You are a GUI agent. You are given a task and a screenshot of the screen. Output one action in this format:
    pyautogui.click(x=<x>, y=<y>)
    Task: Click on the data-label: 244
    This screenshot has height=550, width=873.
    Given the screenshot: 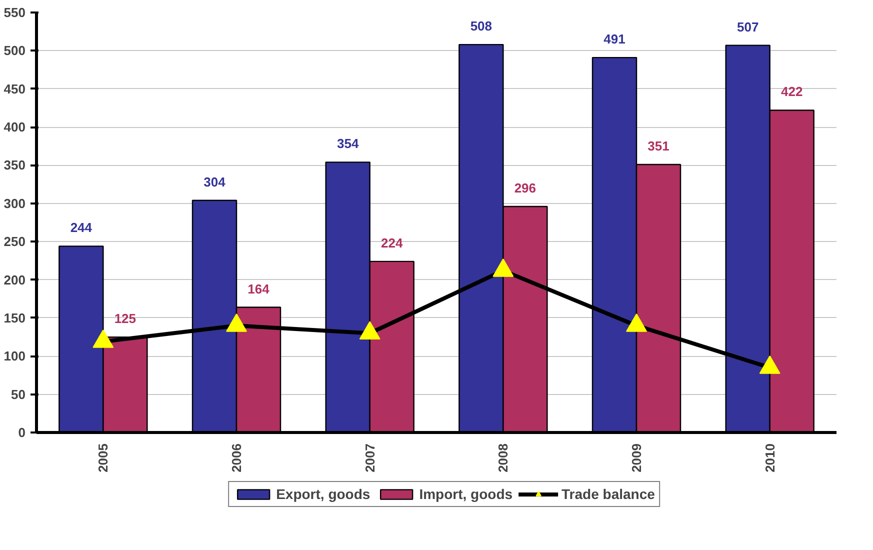 What is the action you would take?
    pyautogui.click(x=81, y=228)
    